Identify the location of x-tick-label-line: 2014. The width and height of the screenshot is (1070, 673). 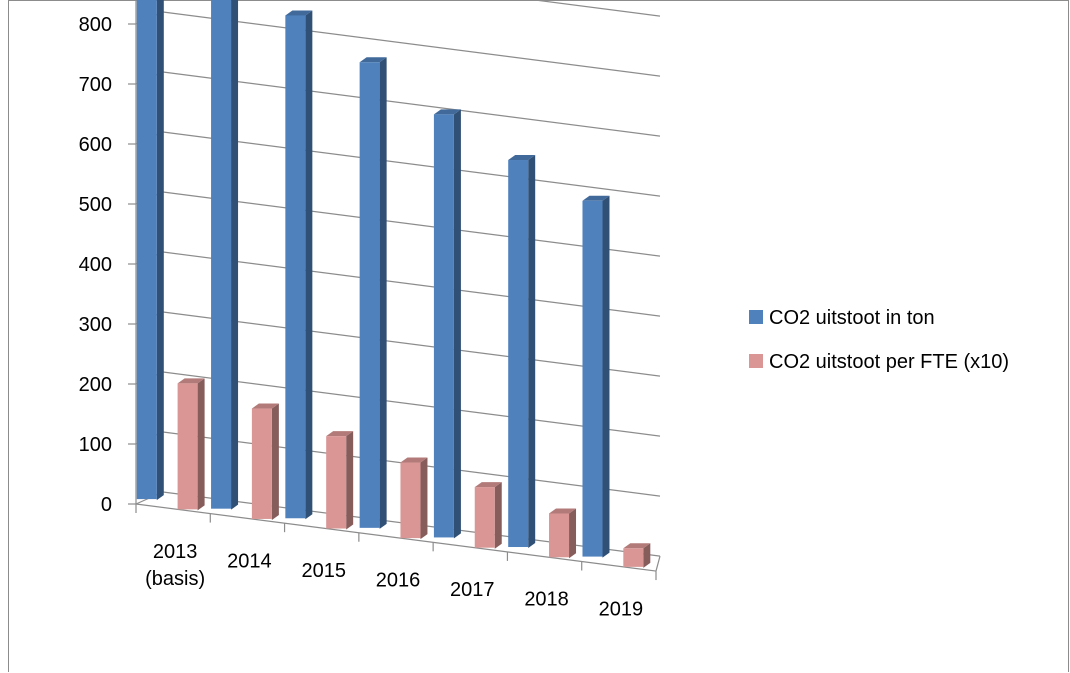
(249, 561).